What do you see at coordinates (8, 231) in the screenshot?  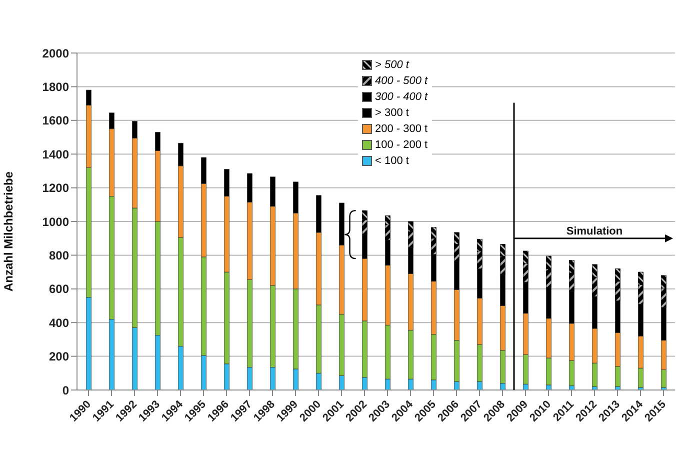 I see `y-axis-title: Anzahl Milchbetriebe` at bounding box center [8, 231].